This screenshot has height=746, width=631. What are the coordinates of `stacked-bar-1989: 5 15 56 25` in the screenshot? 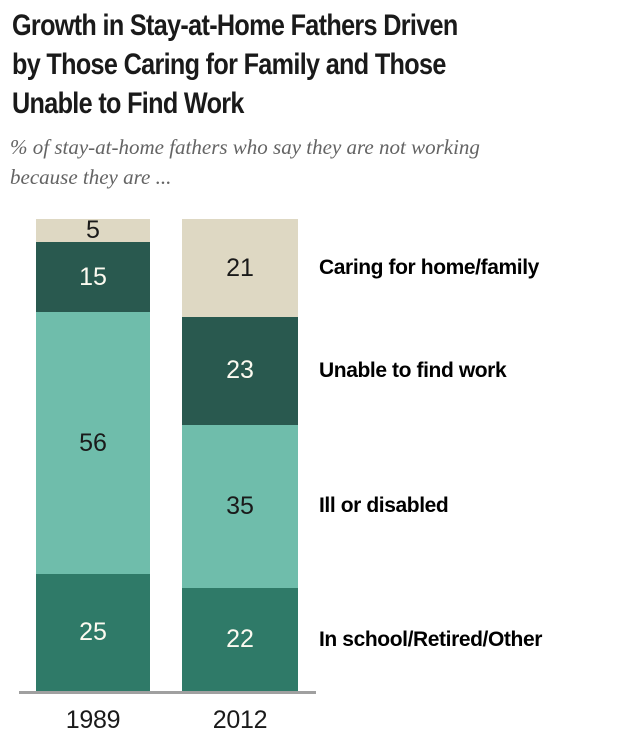 It's located at (93, 453).